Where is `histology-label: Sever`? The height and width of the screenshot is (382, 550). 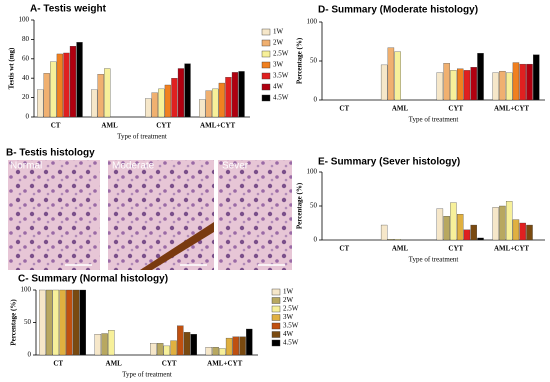
histology-label: Sever is located at coordinates (235, 166).